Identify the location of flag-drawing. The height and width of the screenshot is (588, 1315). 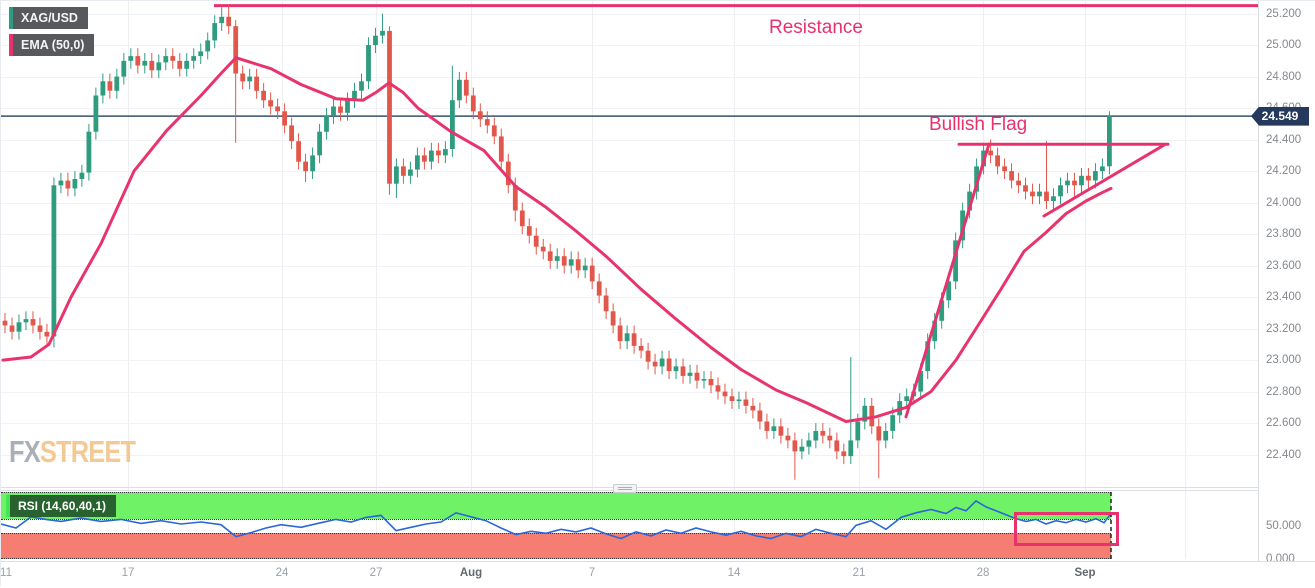
(1037, 280).